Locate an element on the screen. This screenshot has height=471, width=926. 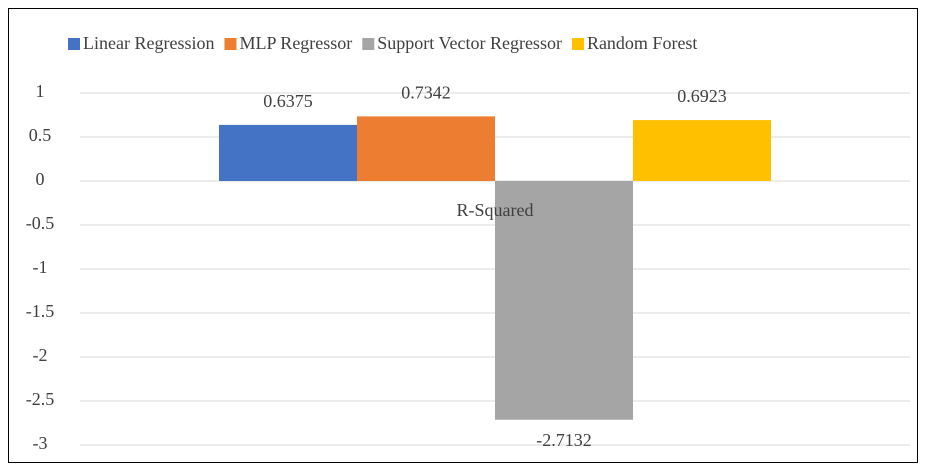
legend-label: Support Vector Regressor is located at coordinates (469, 43).